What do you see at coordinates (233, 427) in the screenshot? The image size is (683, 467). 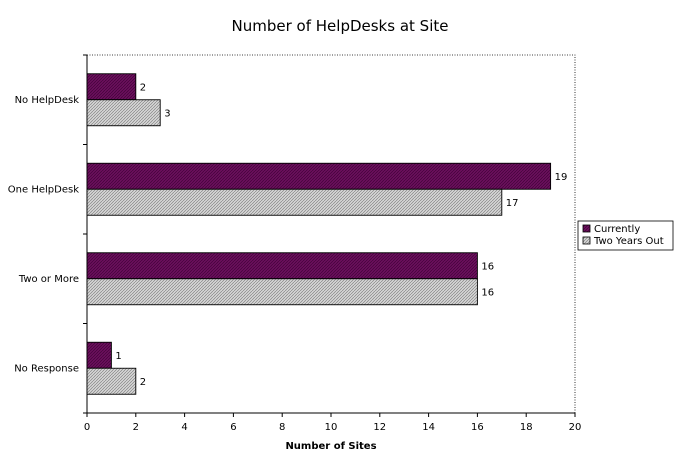 I see `x-axis-tick-label: 6` at bounding box center [233, 427].